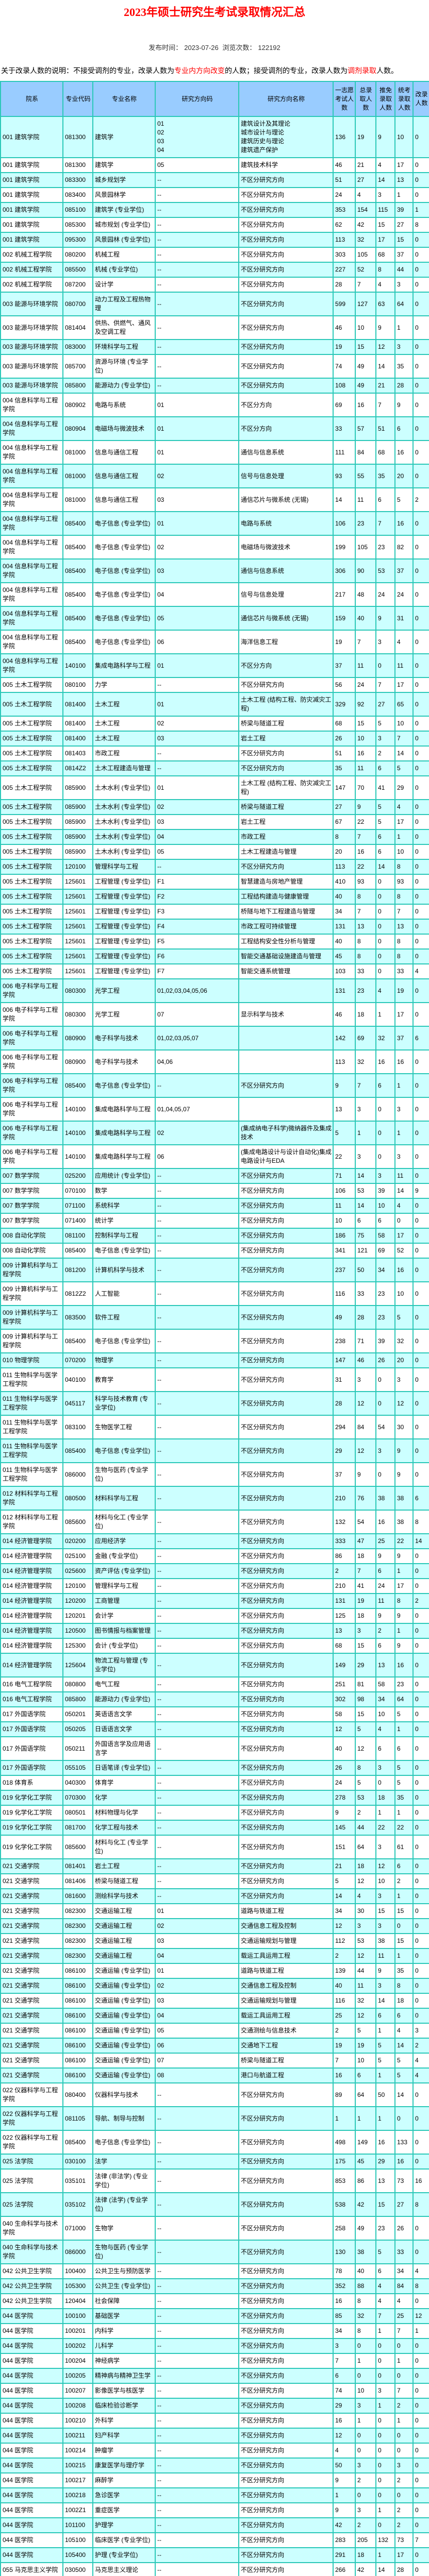 The height and width of the screenshot is (2576, 429). What do you see at coordinates (344, 1157) in the screenshot?
I see `table-cell: 22` at bounding box center [344, 1157].